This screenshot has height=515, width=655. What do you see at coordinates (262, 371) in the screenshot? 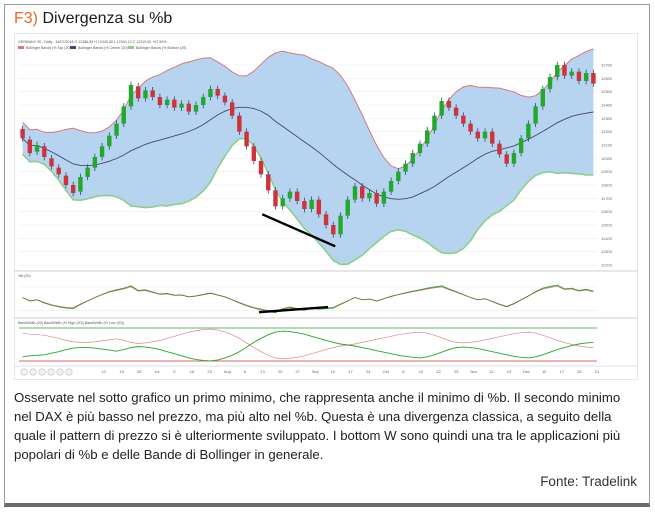
I see `x-tick-label: 13` at bounding box center [262, 371].